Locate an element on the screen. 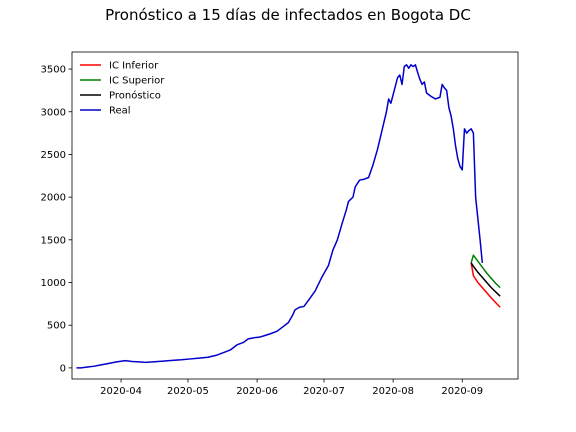 The width and height of the screenshot is (576, 432). legend: IC Inferior IC Superior Pronóstico Real is located at coordinates (122, 89).